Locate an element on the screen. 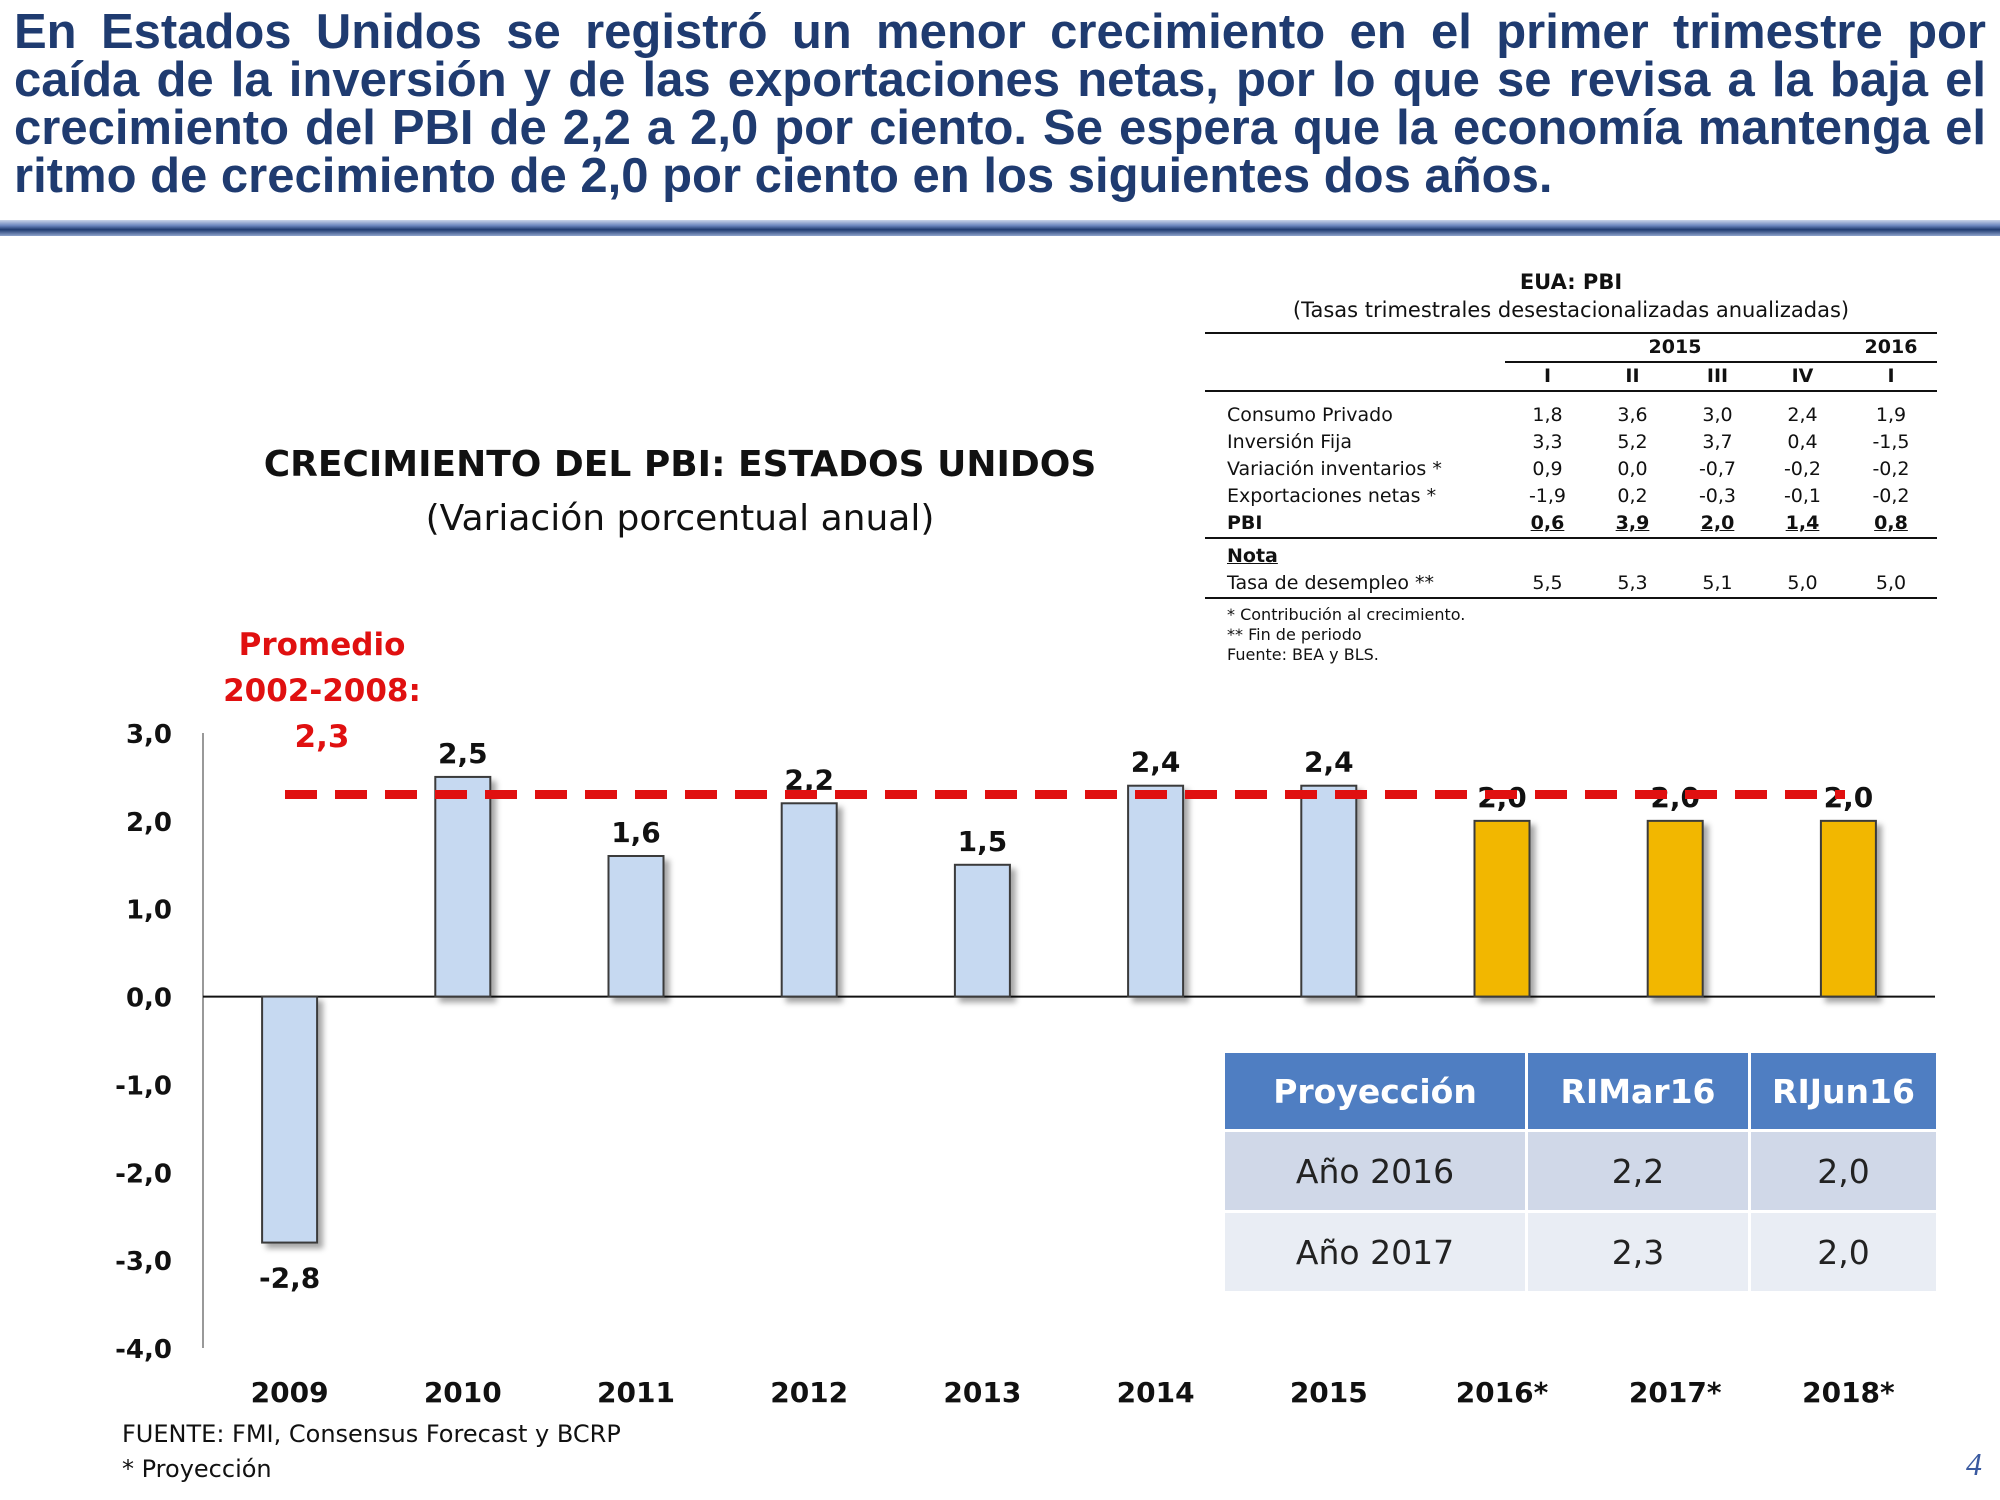  average-label-line3: 2,3 is located at coordinates (322, 737).